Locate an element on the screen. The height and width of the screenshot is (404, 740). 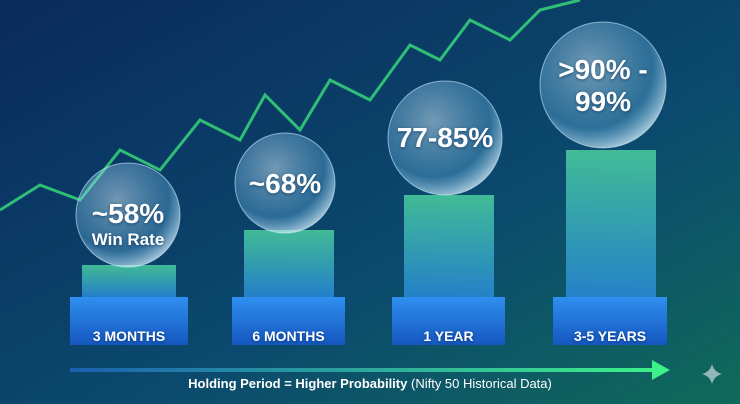
value: 77-85% is located at coordinates (445, 137).